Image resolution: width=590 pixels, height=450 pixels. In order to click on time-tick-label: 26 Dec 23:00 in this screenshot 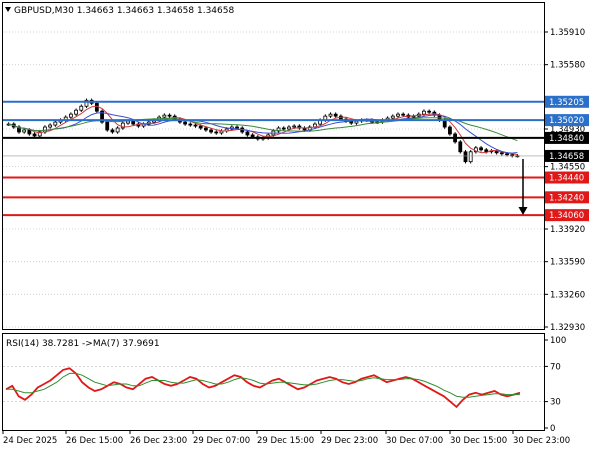, I will do `click(158, 441)`.